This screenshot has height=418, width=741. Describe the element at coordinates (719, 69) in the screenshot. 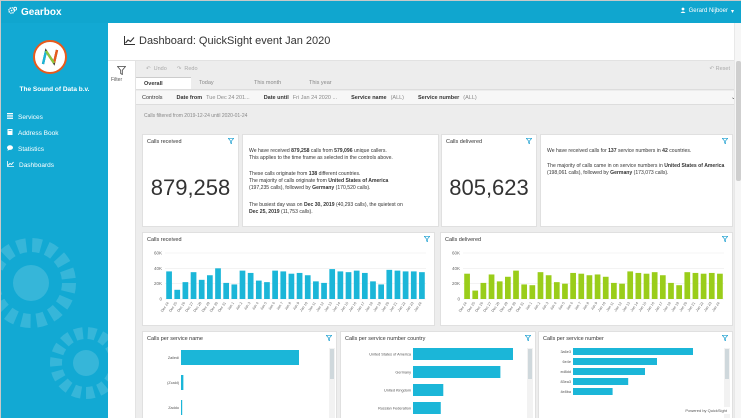

I see `reset-button: ↶ Reset` at that location.